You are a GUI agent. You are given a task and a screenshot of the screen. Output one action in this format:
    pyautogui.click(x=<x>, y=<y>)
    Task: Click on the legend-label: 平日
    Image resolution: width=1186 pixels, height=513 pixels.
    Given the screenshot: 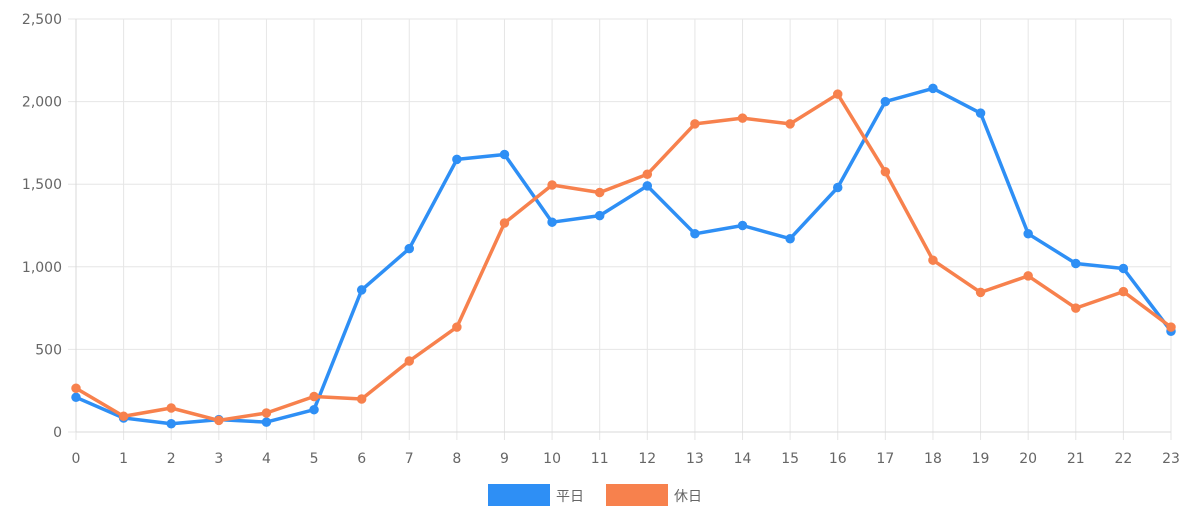 What is the action you would take?
    pyautogui.click(x=570, y=497)
    